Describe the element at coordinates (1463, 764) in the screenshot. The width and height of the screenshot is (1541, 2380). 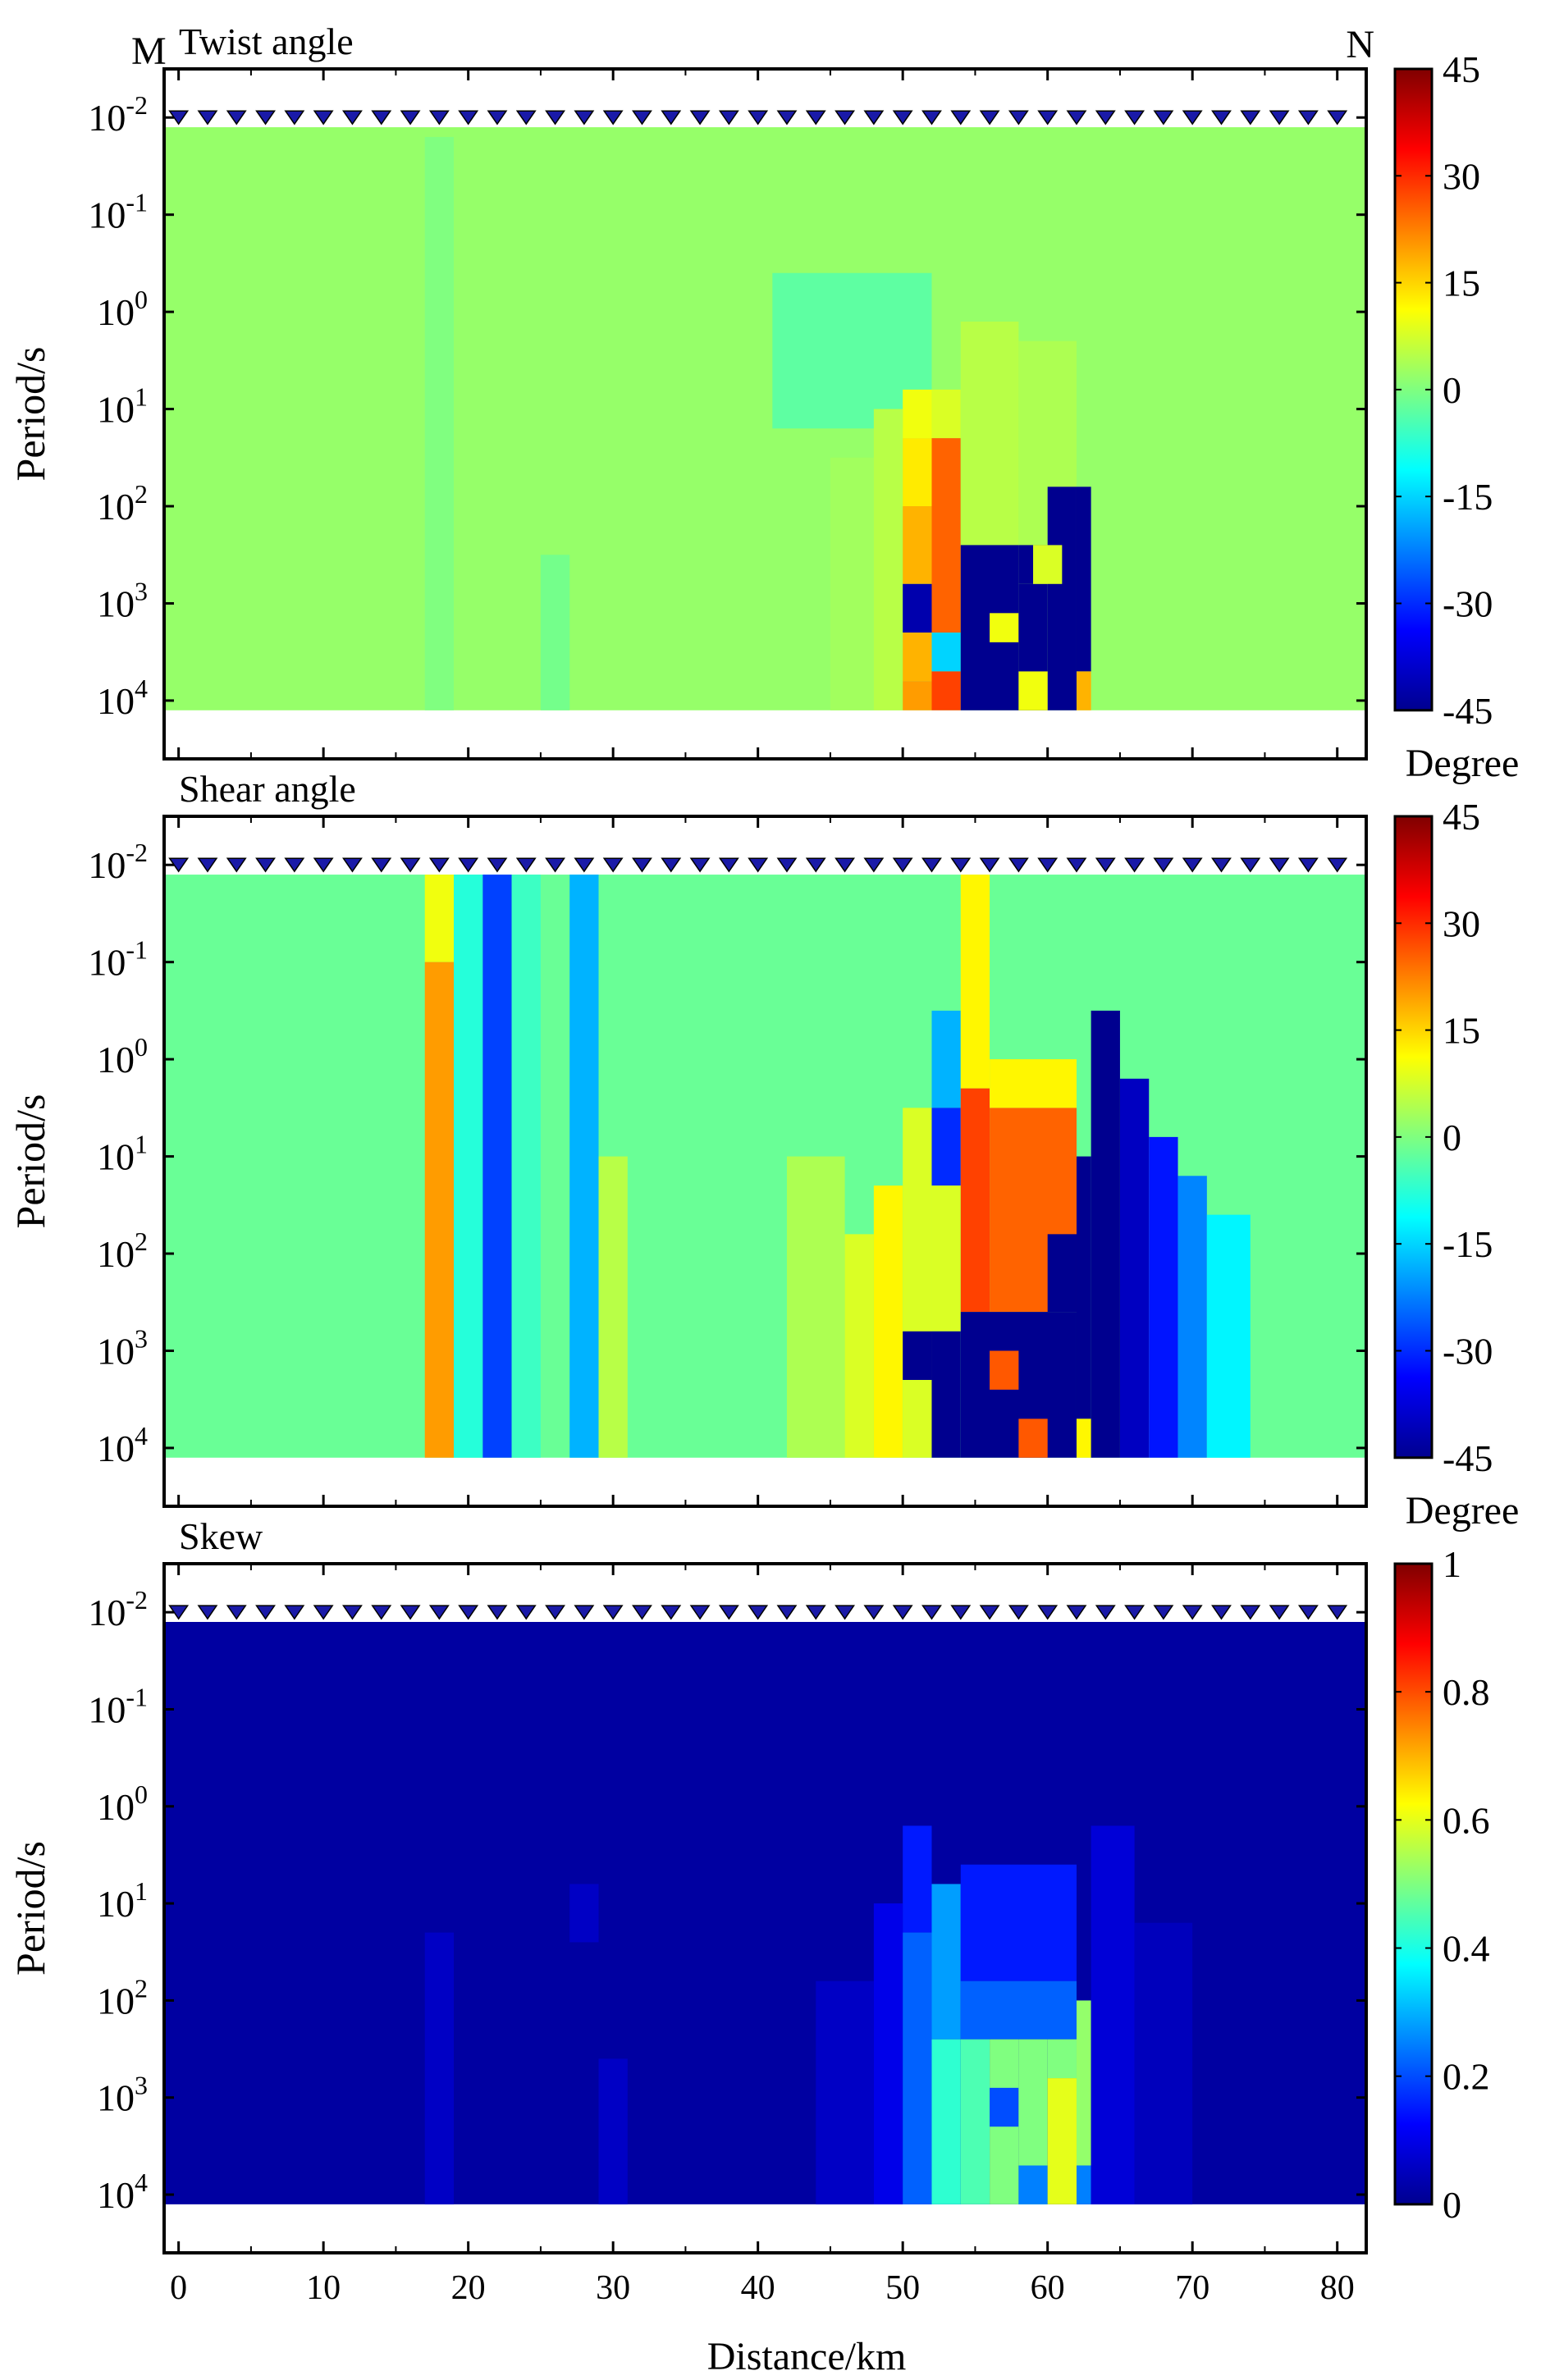
I see `colorbar-label: Degree` at that location.